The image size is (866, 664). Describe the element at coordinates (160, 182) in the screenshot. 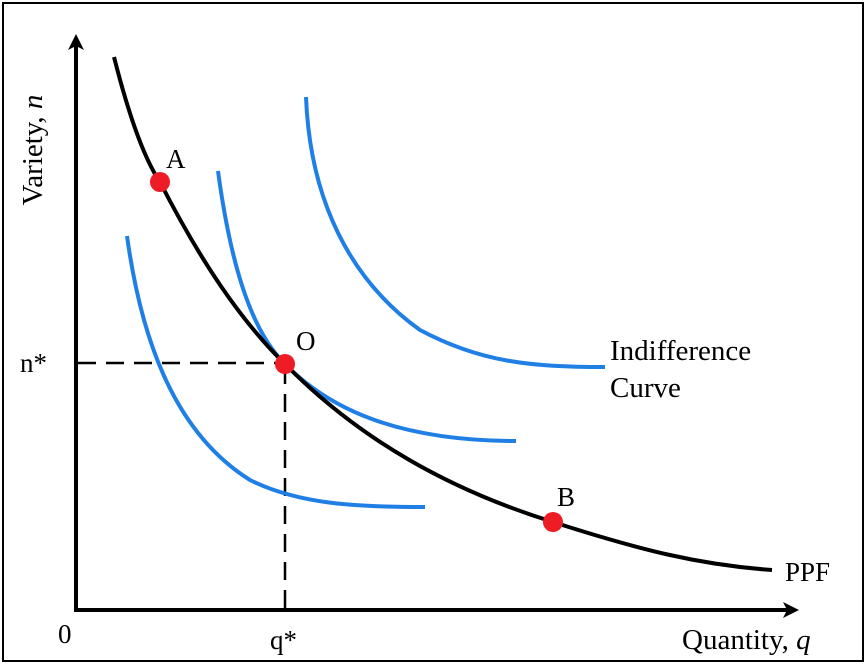

I see `point-a-marker` at that location.